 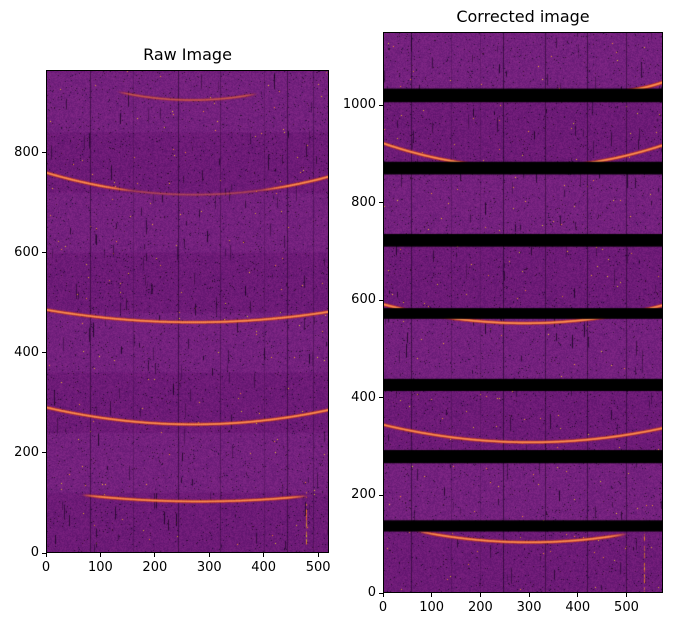 I want to click on corrected-image-title: Corrected image, so click(x=523, y=16).